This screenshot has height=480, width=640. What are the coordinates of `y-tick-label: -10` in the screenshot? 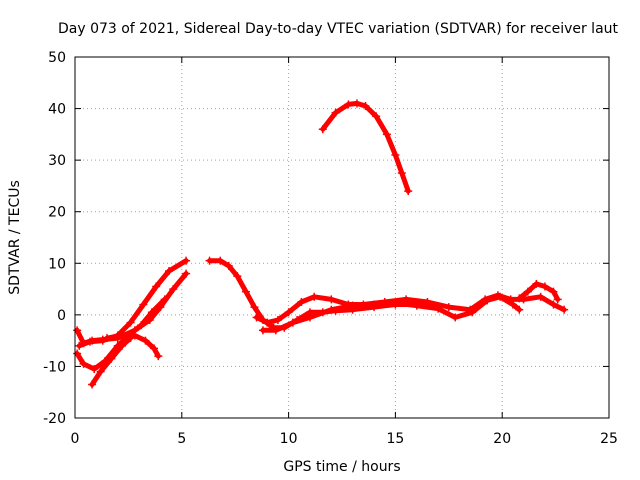 It's located at (54, 367).